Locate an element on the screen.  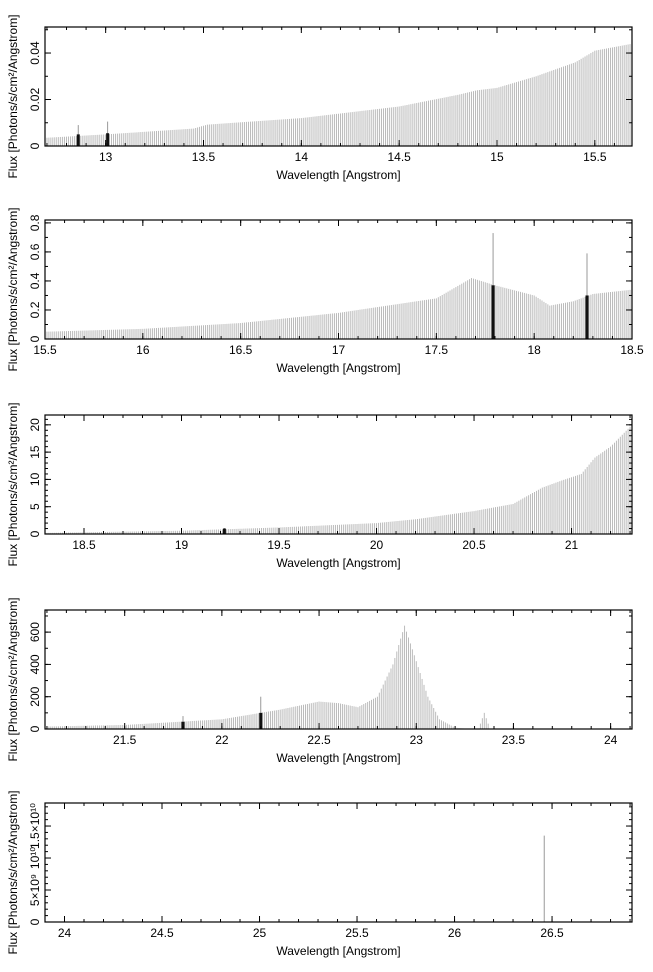
x-tick-label: 21.5 is located at coordinates (125, 740).